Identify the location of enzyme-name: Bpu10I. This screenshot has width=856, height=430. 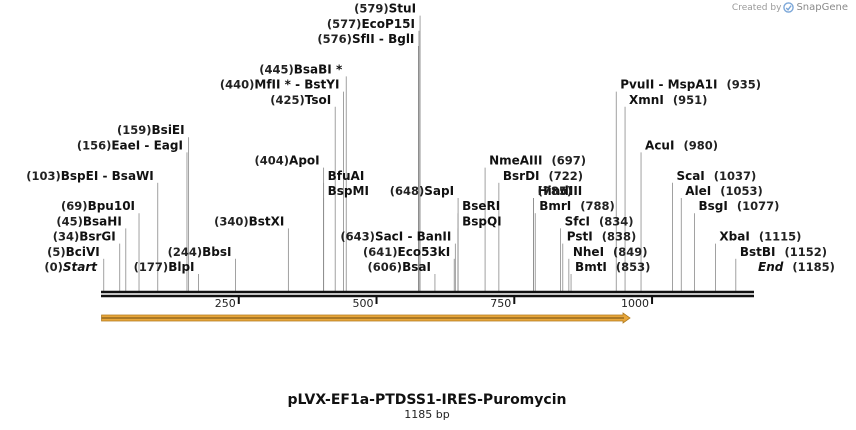
(111, 206).